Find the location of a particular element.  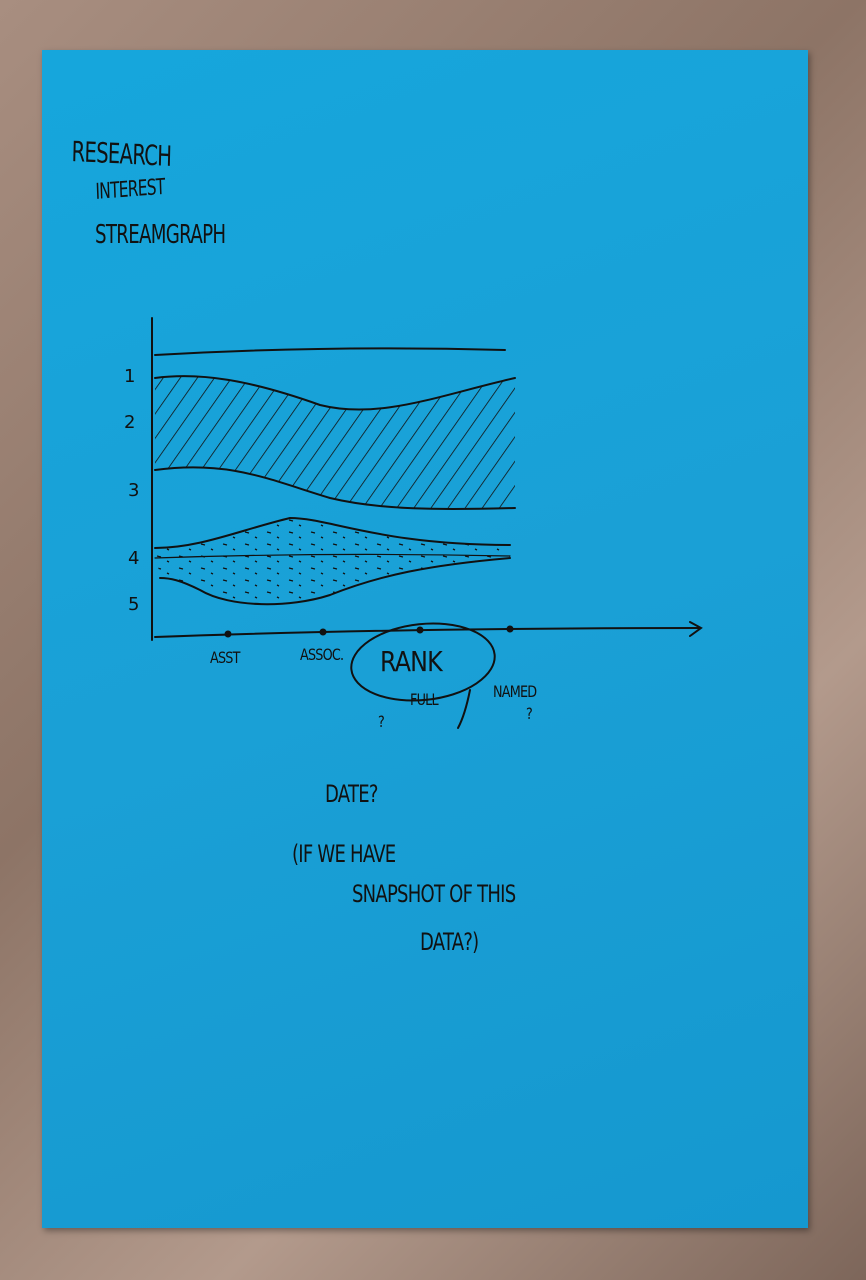

stream-1-top-line is located at coordinates (330, 351).